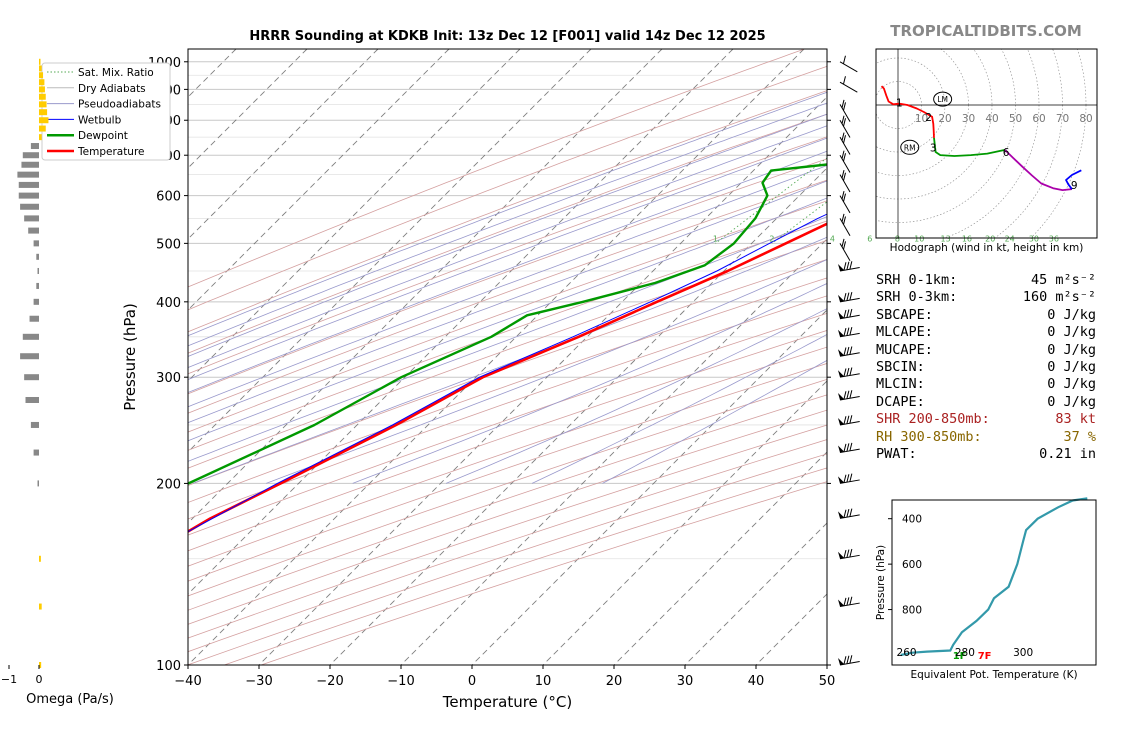 This screenshot has width=1134, height=748. What do you see at coordinates (679, 409) in the screenshot?
I see `moist-adiabat-line` at bounding box center [679, 409].